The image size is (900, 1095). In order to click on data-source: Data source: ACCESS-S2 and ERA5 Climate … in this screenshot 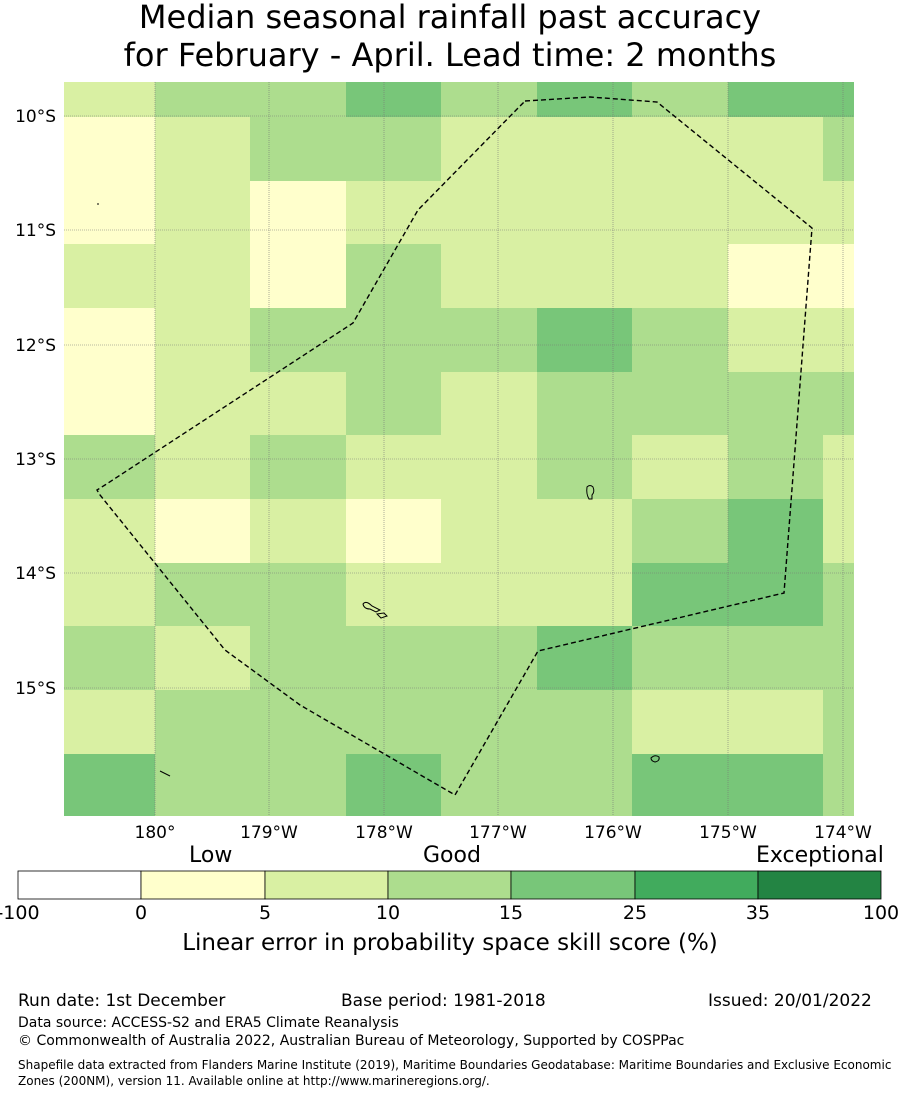, I will do `click(208, 1023)`.